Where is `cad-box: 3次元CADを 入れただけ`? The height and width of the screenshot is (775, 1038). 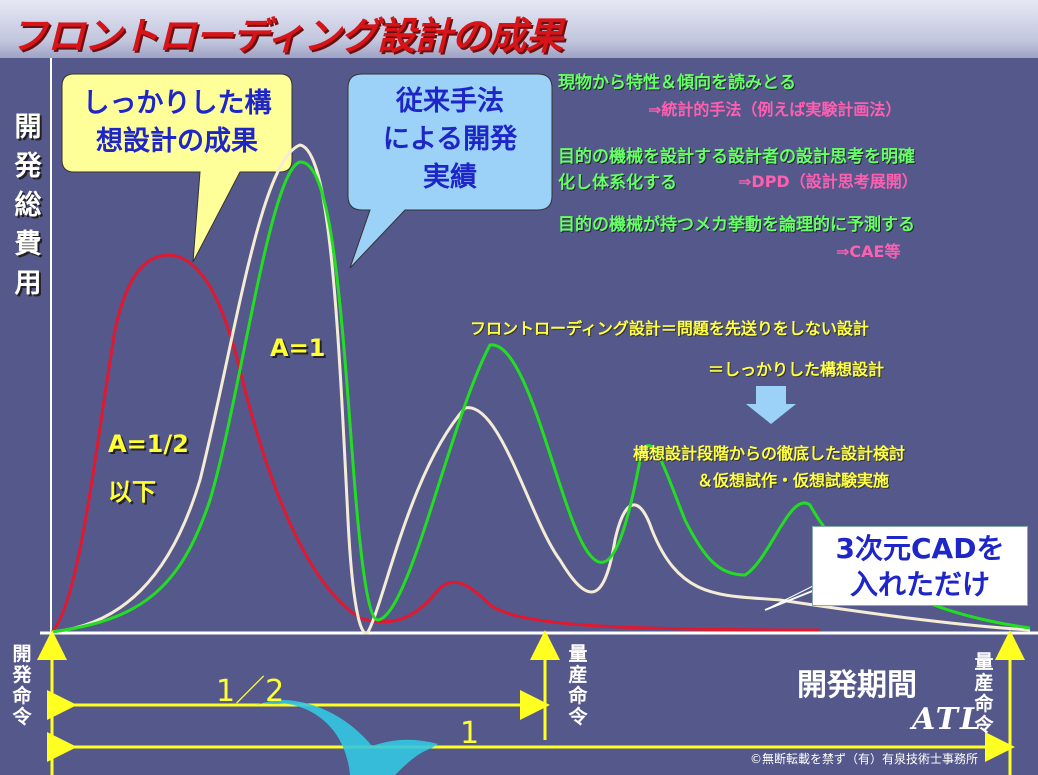
cad-box: 3次元CADを 入れただけ is located at coordinates (920, 566).